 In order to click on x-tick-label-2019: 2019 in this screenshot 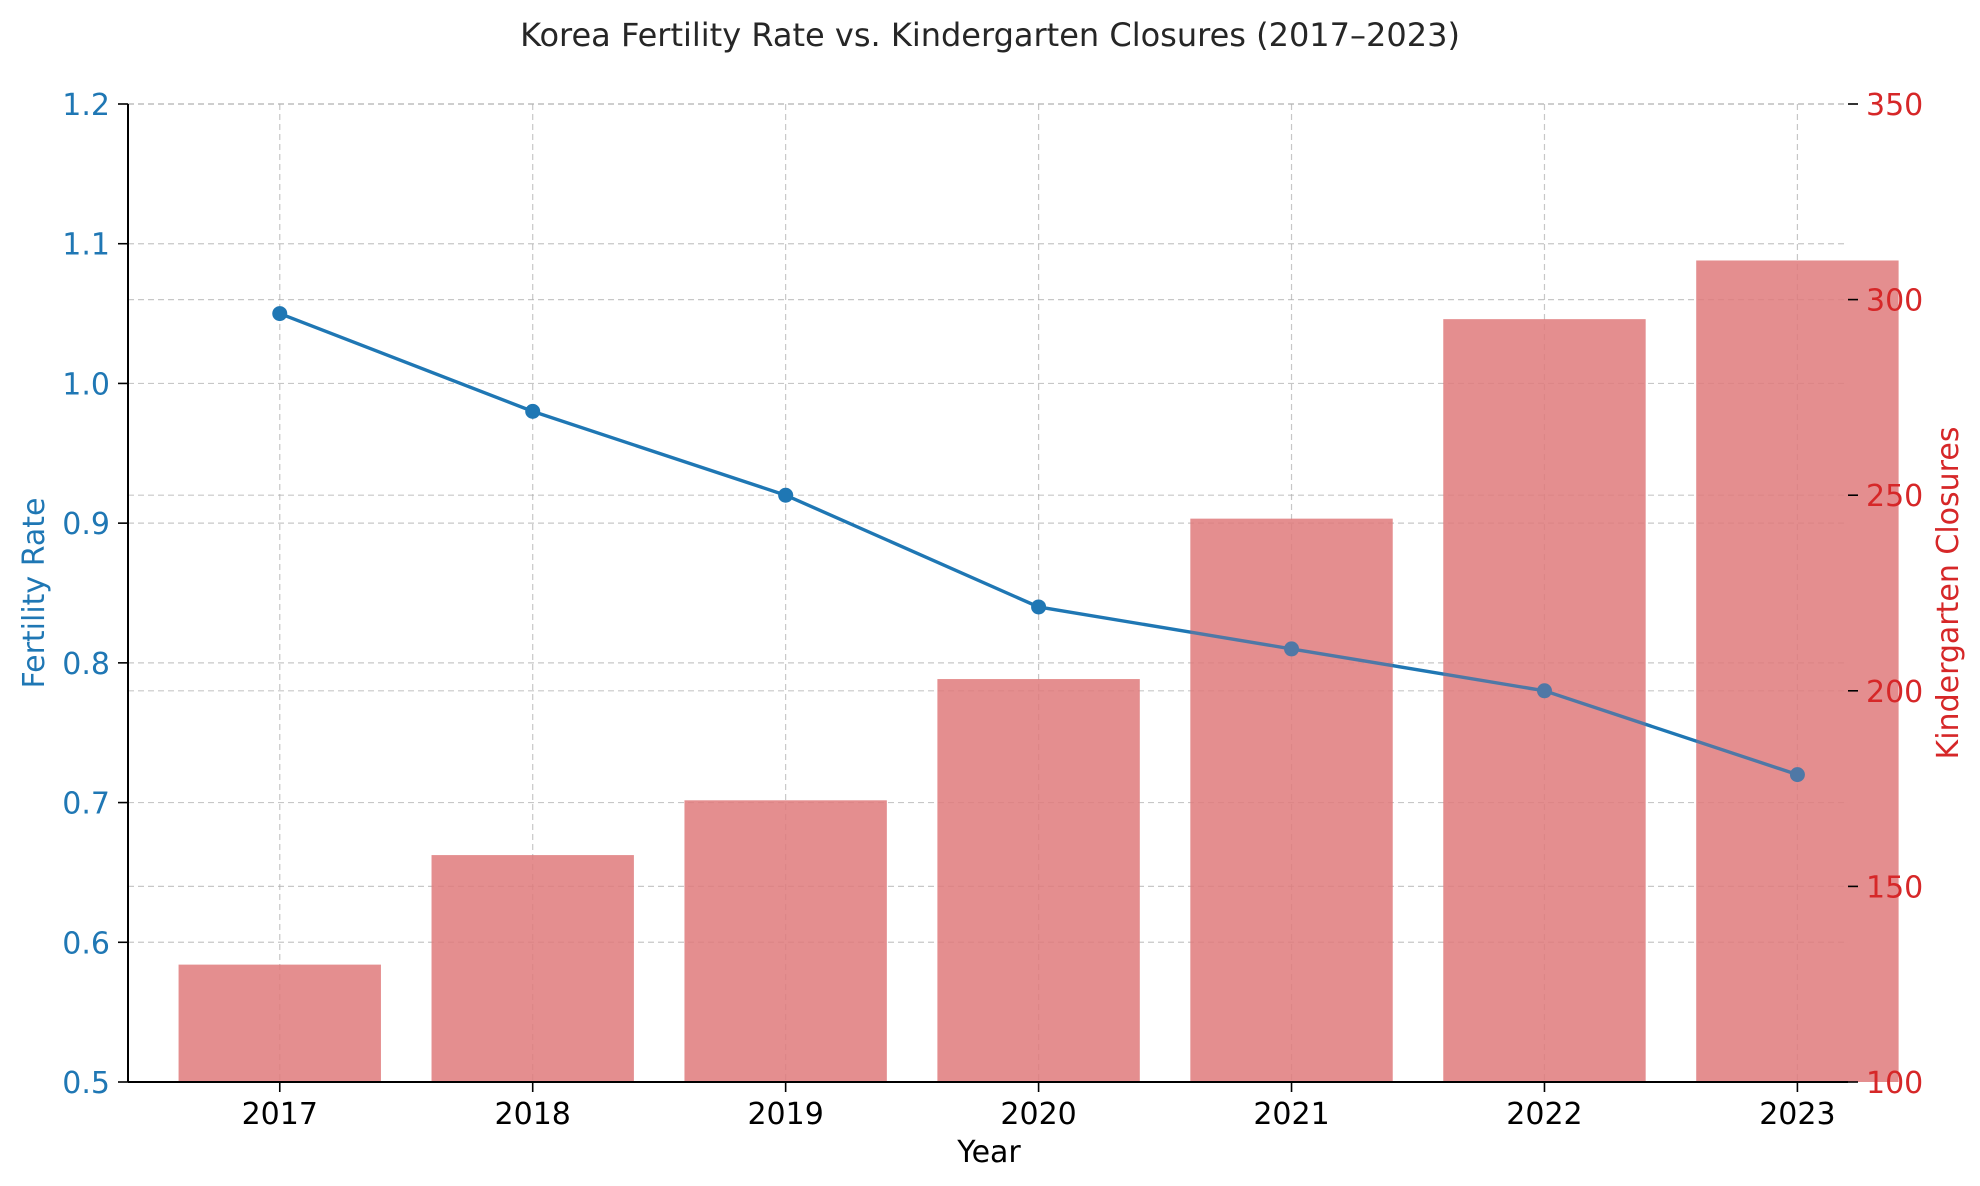, I will do `click(785, 1114)`.